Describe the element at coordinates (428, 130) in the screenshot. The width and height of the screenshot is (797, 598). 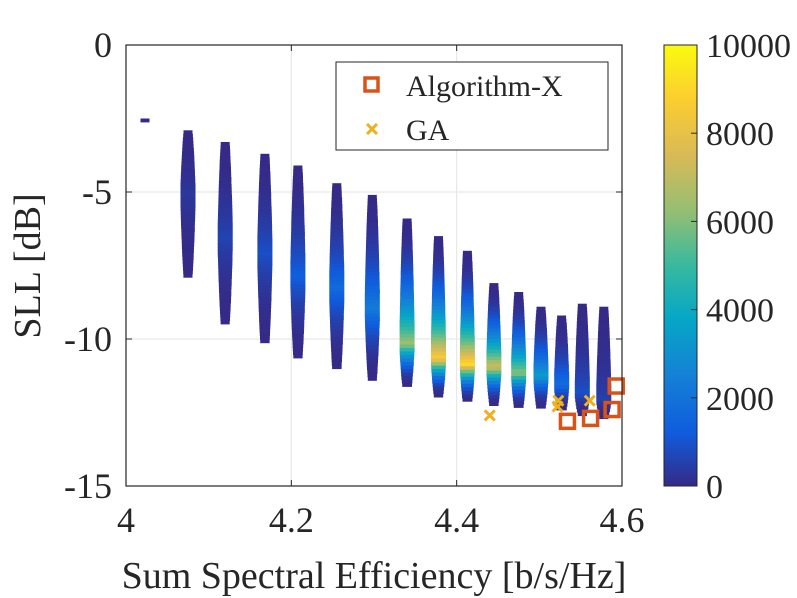
I see `legend-label-ga: GA` at that location.